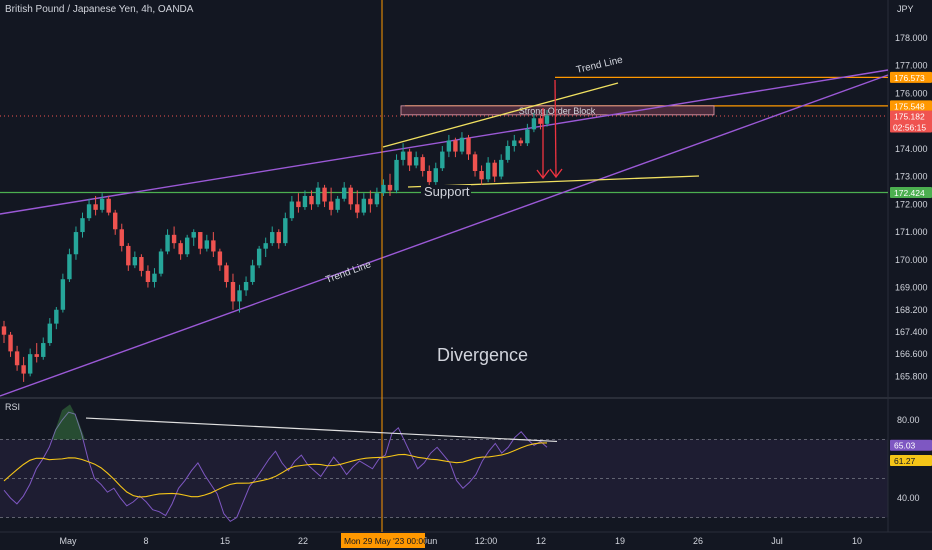 This screenshot has height=550, width=932. What do you see at coordinates (321, 430) in the screenshot?
I see `rsi-divergence-line` at bounding box center [321, 430].